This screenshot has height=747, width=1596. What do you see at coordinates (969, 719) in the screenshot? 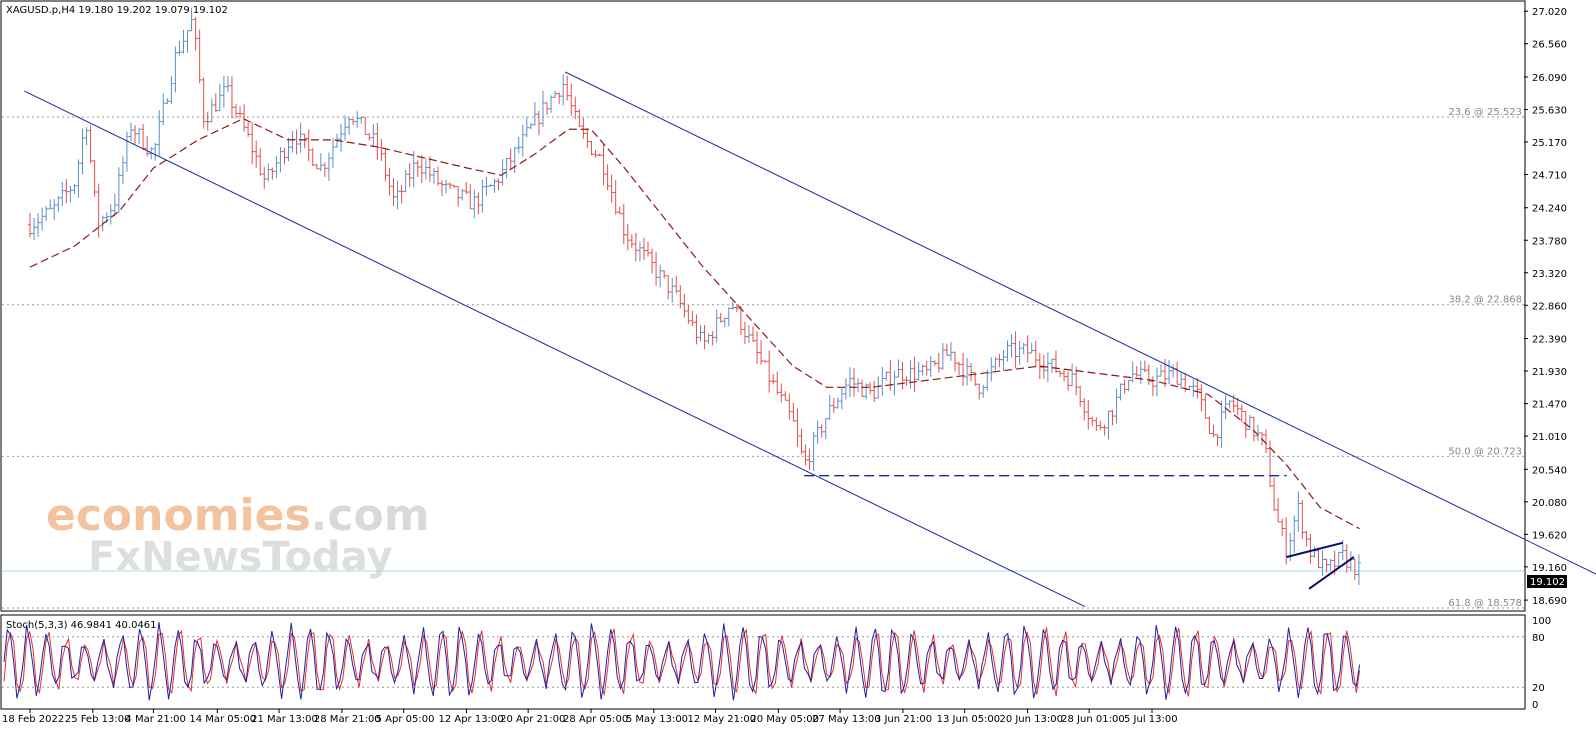
I see `time-tick-label: 13 Jun 05:00` at bounding box center [969, 719].